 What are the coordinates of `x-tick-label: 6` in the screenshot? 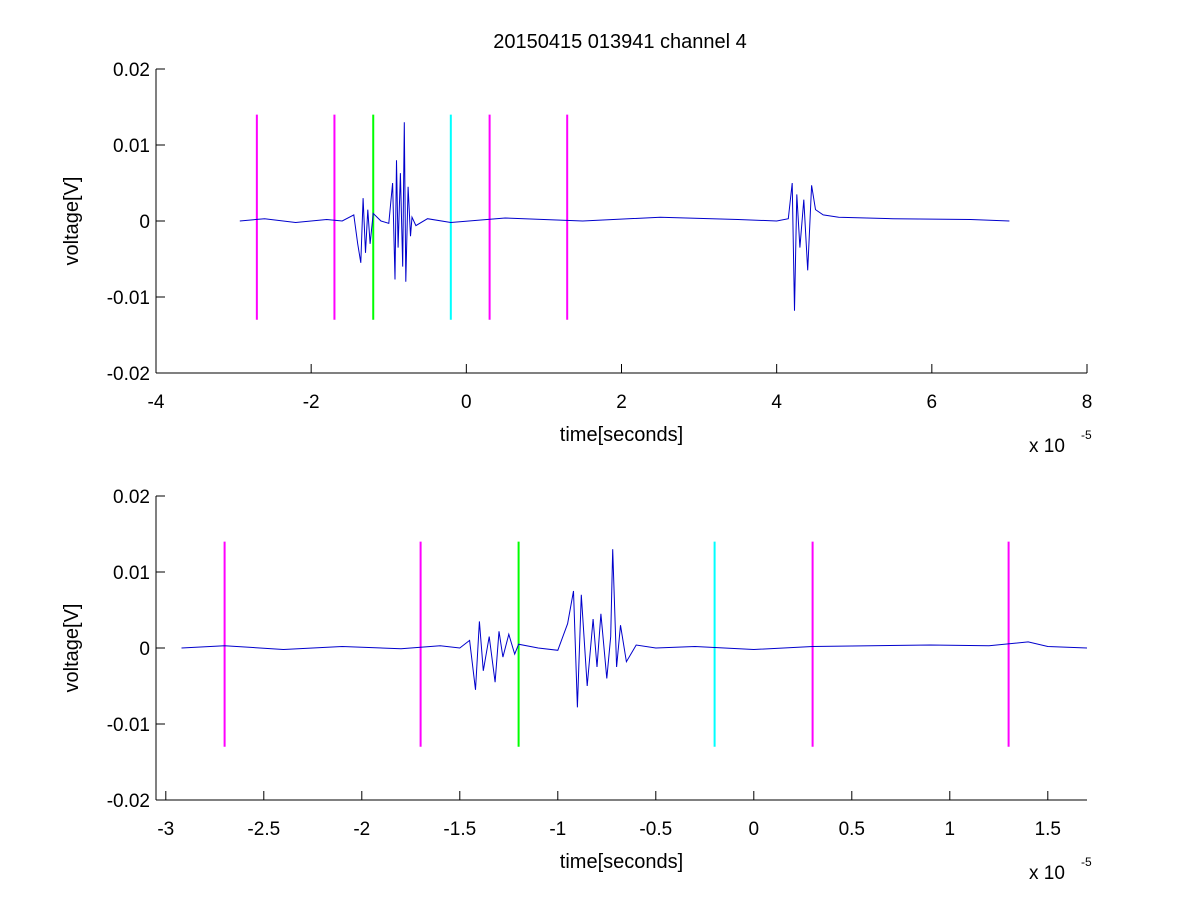 It's located at (932, 402).